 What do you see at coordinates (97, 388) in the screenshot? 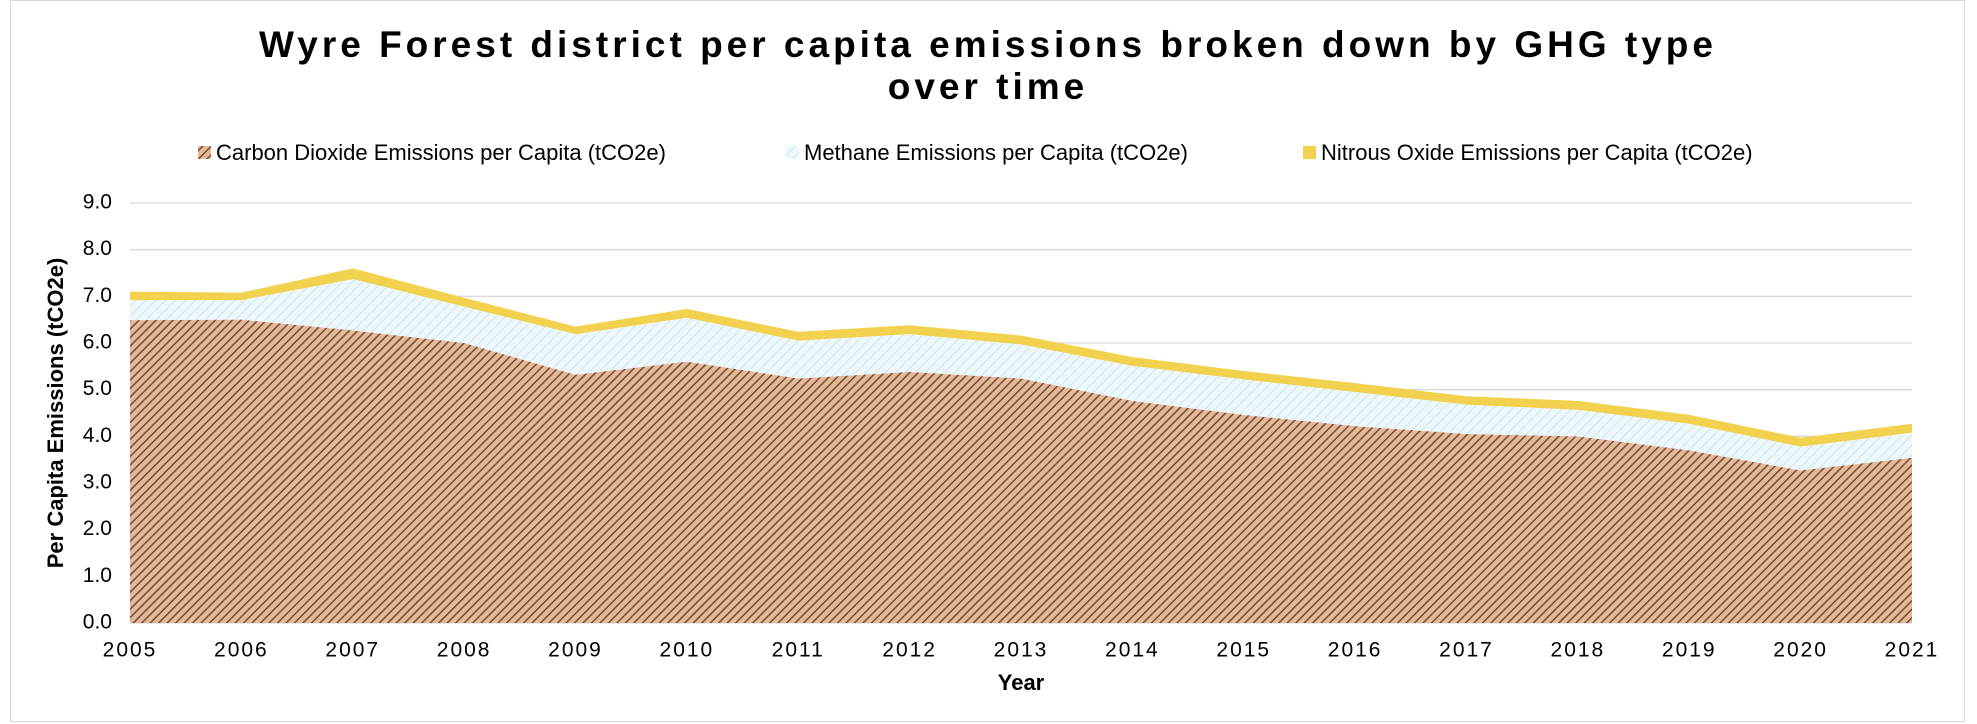
I see `y-tick-label: 5.0` at bounding box center [97, 388].